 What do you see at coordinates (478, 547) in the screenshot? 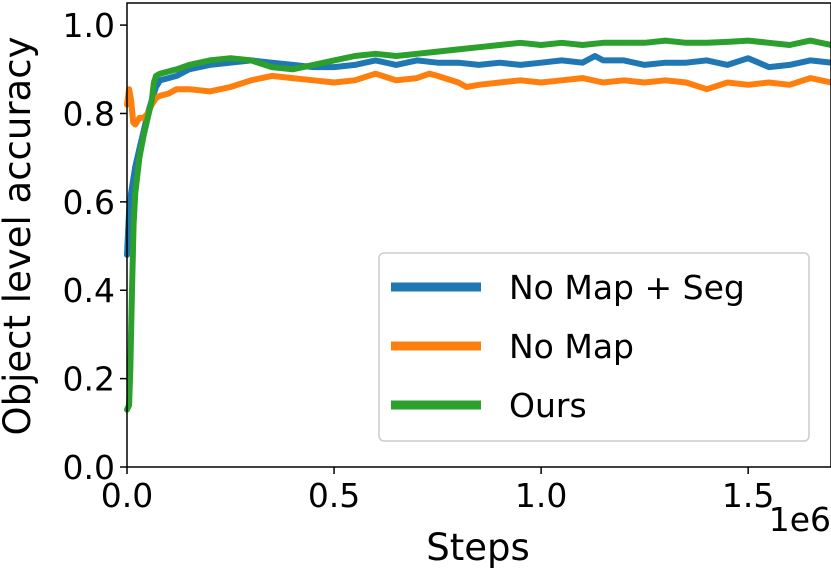
I see `x-axis-label: Steps` at bounding box center [478, 547].